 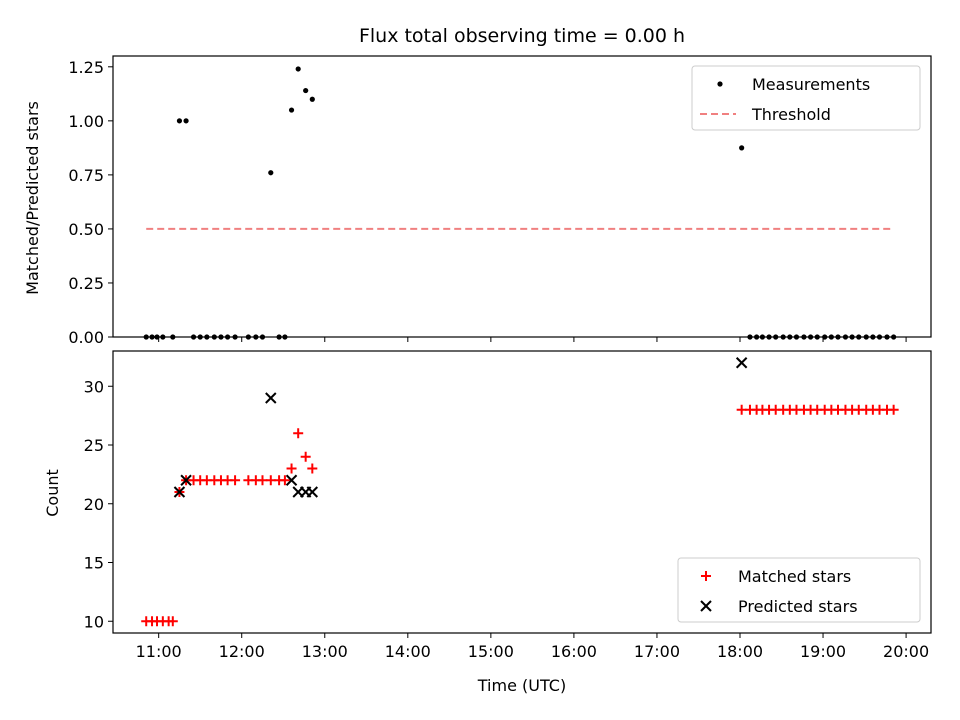 I want to click on y-tick-label: 15, so click(x=94, y=563).